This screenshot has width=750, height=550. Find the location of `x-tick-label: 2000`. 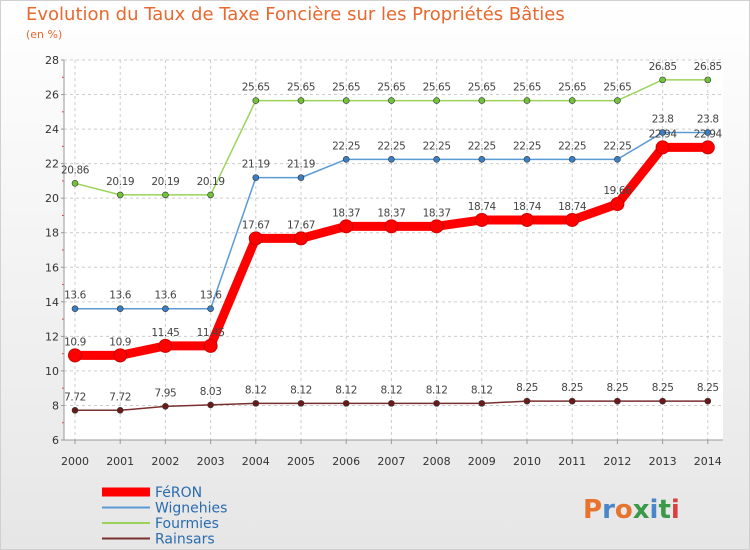

x-tick-label: 2000 is located at coordinates (75, 461).